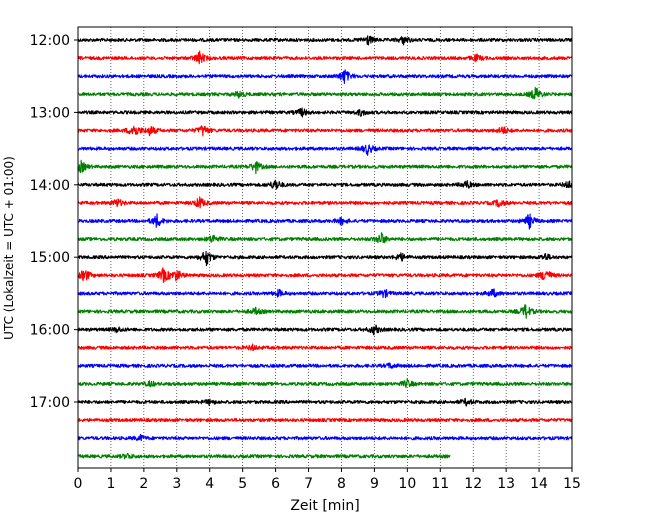  What do you see at coordinates (50, 186) in the screenshot?
I see `y-tick-label: 14:00` at bounding box center [50, 186].